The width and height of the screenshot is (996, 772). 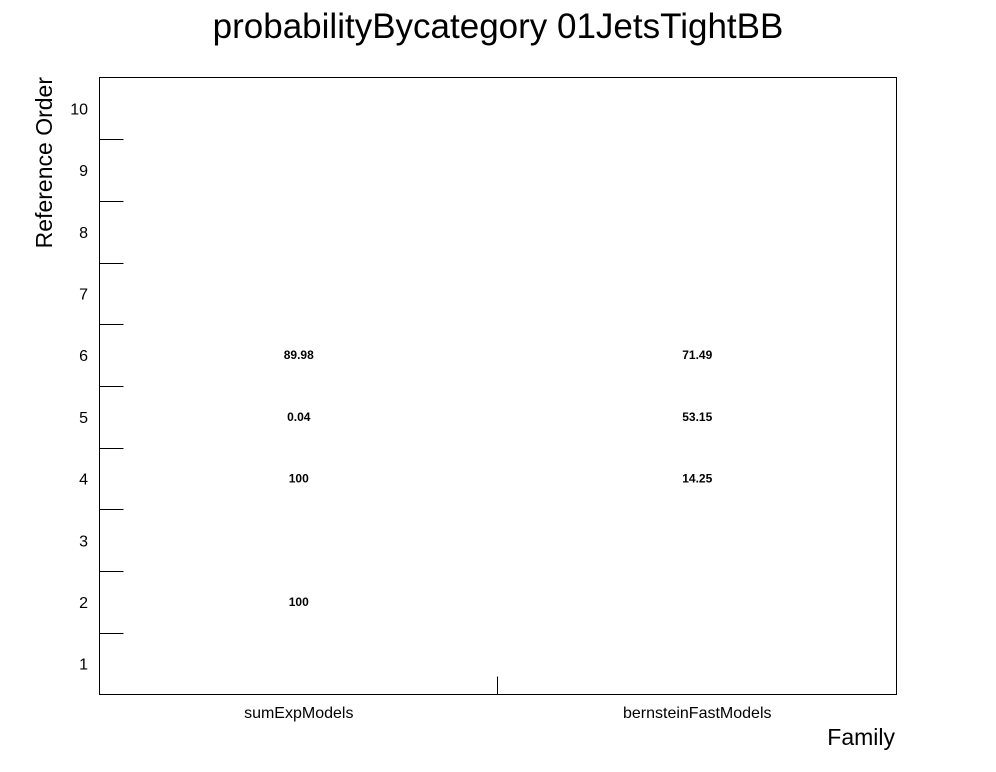 I want to click on y-tick-label: 3, so click(x=83, y=541).